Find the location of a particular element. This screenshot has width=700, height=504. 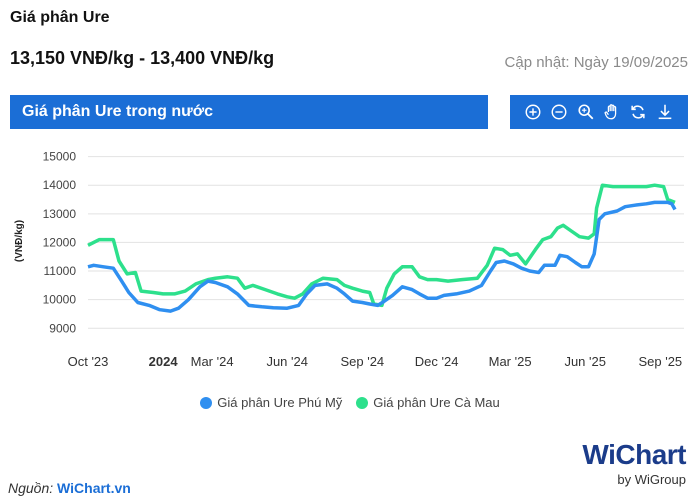

source-credit: Nguồn: WiChart.vn is located at coordinates (69, 488).